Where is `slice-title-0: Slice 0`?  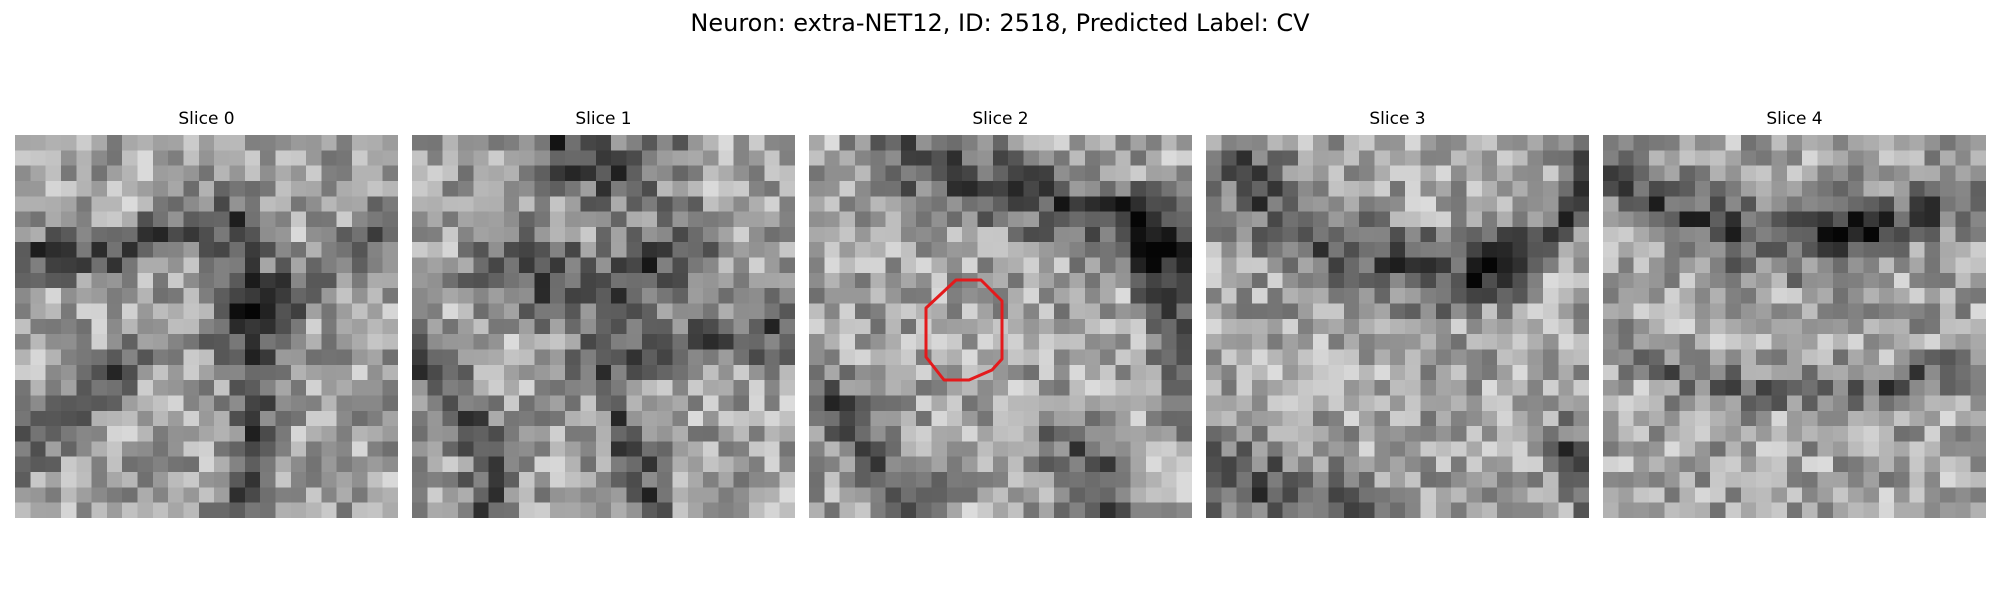 slice-title-0: Slice 0 is located at coordinates (206, 119).